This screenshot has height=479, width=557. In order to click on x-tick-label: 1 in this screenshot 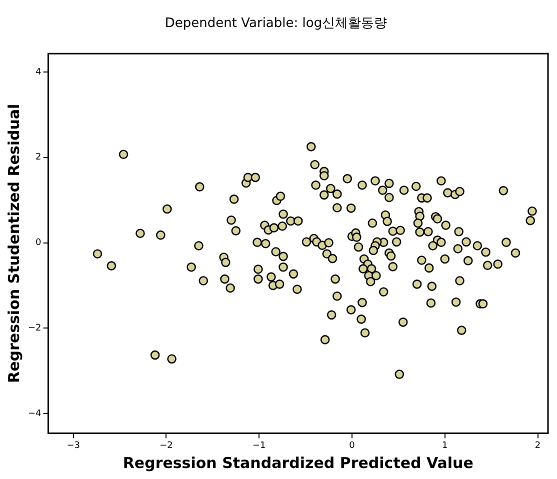, I will do `click(445, 445)`.